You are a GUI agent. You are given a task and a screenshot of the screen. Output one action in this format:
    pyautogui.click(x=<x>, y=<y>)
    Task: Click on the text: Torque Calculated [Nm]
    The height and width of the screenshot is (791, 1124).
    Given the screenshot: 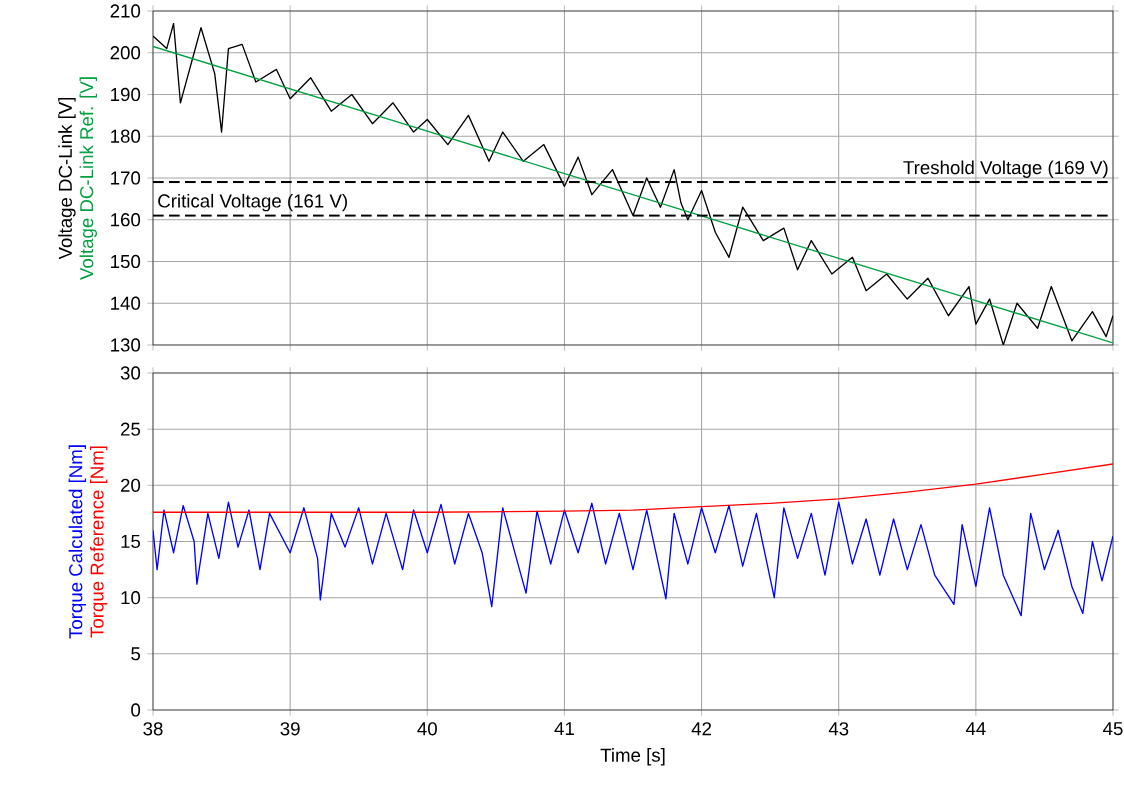 What is the action you would take?
    pyautogui.click(x=77, y=542)
    